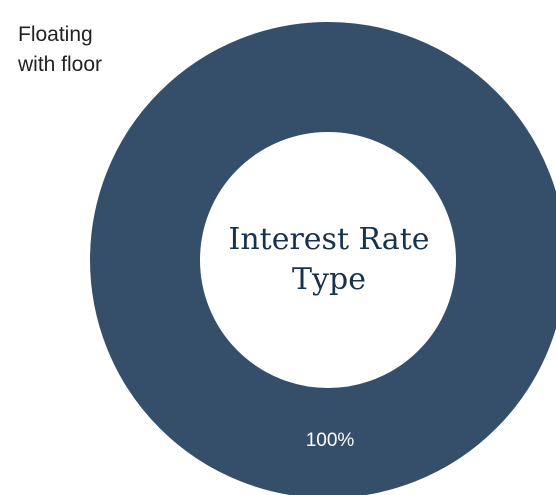  What do you see at coordinates (60, 49) in the screenshot?
I see `slice-name-label: Floating with floor` at bounding box center [60, 49].